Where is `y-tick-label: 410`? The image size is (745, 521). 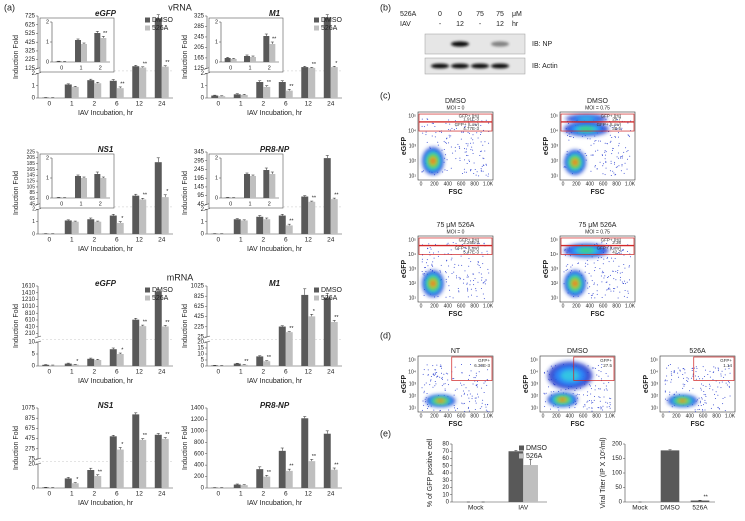 y-tick-label: 410 is located at coordinates (30, 327).